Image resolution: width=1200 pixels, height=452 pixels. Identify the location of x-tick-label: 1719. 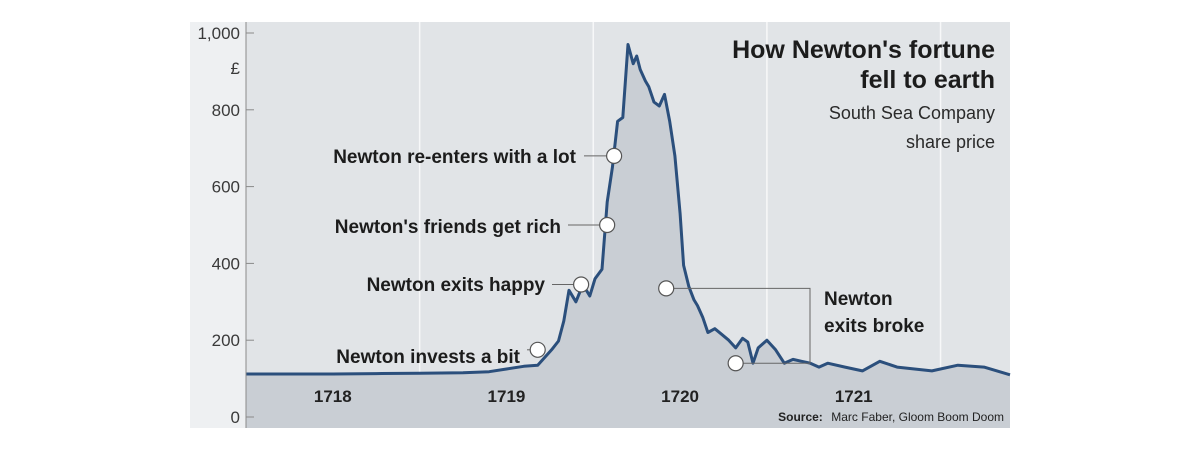
(507, 396).